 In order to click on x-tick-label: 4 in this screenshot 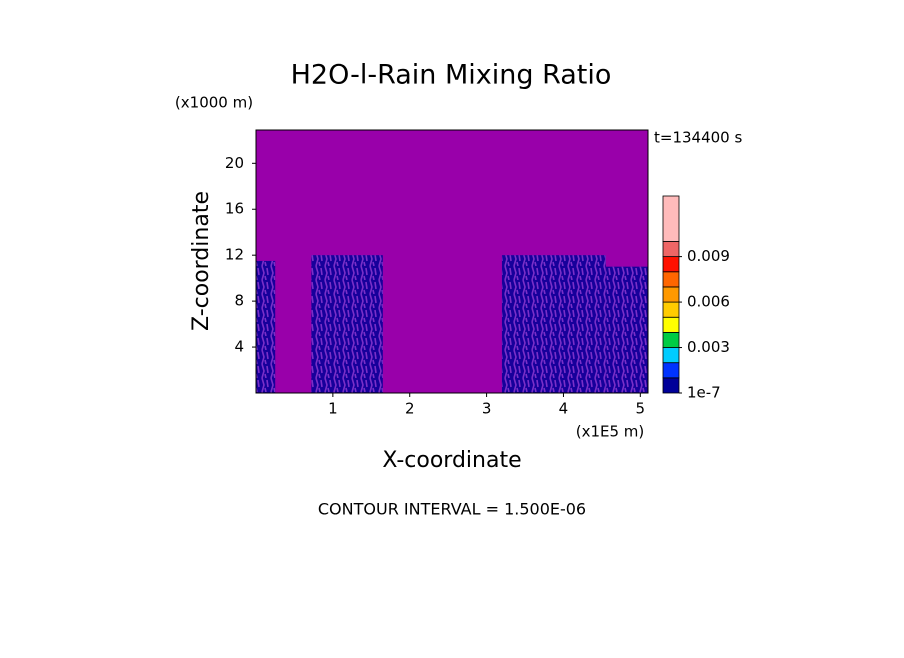, I will do `click(564, 409)`.